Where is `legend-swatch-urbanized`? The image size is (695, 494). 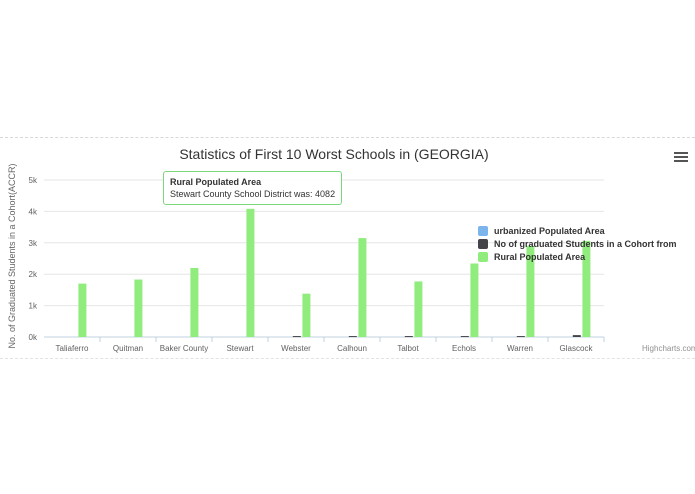
legend-swatch-urbanized is located at coordinates (483, 230).